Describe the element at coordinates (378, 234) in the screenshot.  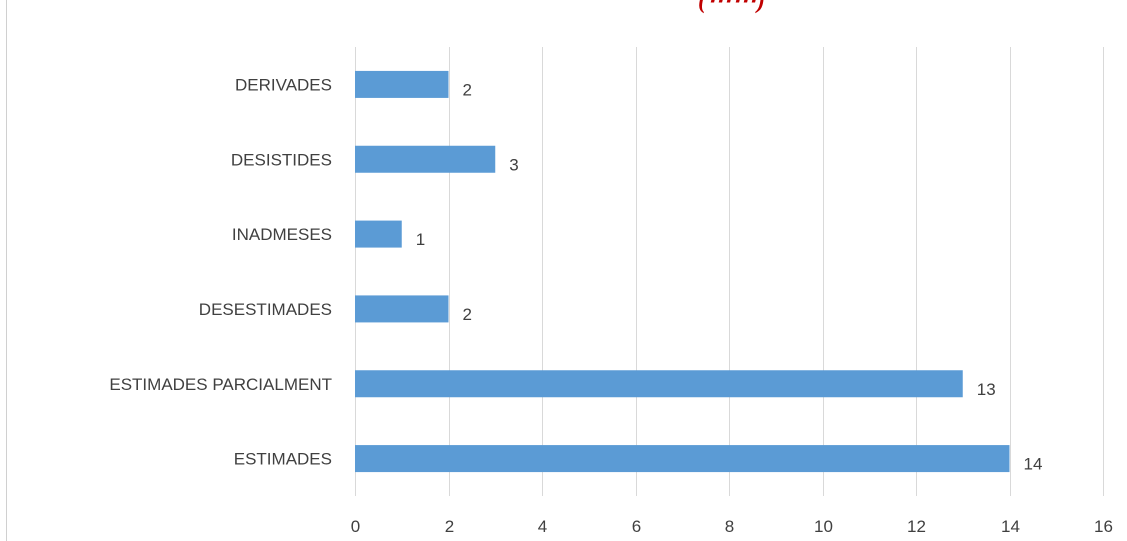
I see `bar-inadmeses` at that location.